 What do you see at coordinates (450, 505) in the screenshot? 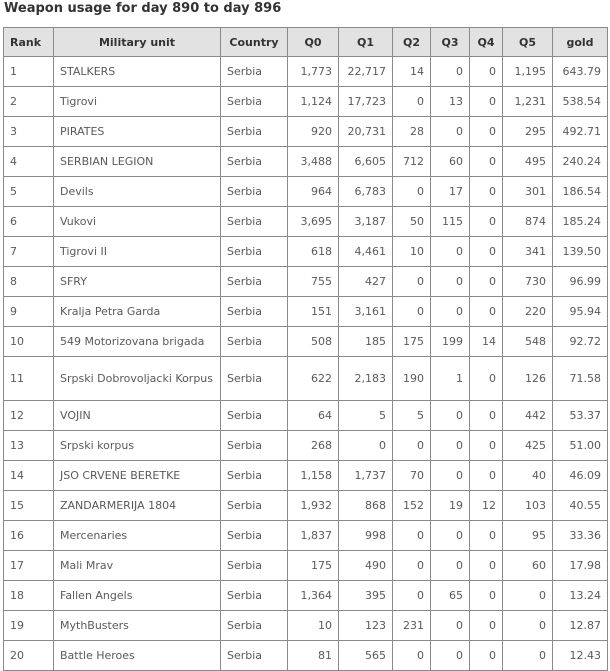
I see `cell-q3: 19` at bounding box center [450, 505].